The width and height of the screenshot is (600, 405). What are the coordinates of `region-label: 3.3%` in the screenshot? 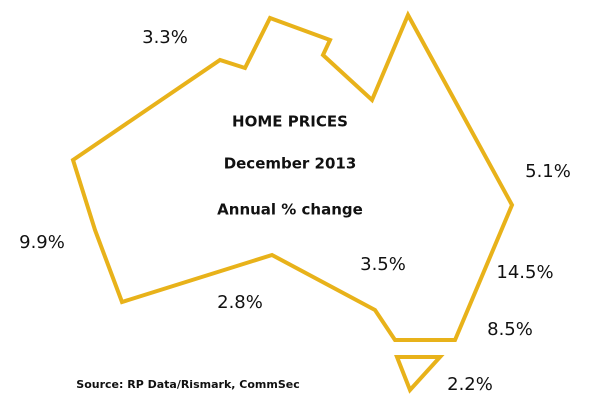 It's located at (165, 37).